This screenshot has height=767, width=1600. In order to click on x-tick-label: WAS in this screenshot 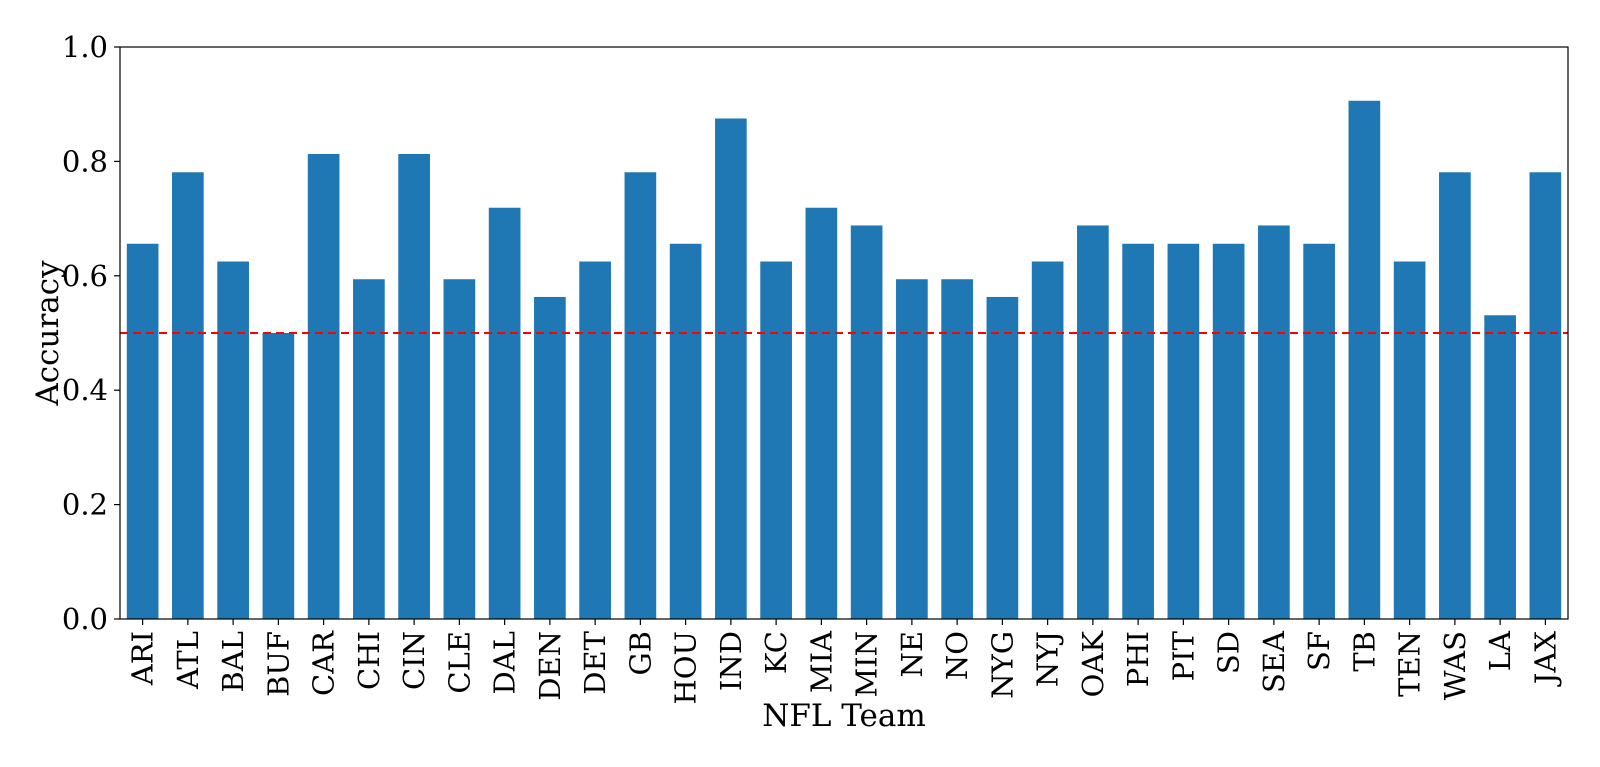, I will do `click(1455, 665)`.